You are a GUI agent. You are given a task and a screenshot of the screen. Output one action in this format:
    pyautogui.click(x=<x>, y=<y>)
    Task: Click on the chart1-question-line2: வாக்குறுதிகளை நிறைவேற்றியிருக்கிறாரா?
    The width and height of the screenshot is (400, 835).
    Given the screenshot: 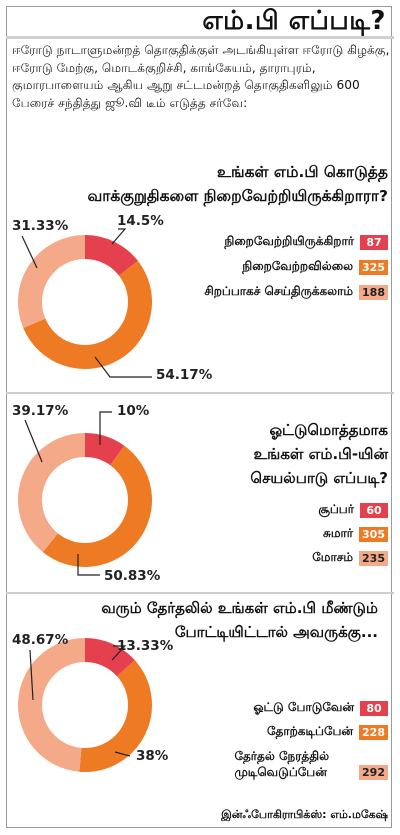 What is the action you would take?
    pyautogui.click(x=237, y=196)
    